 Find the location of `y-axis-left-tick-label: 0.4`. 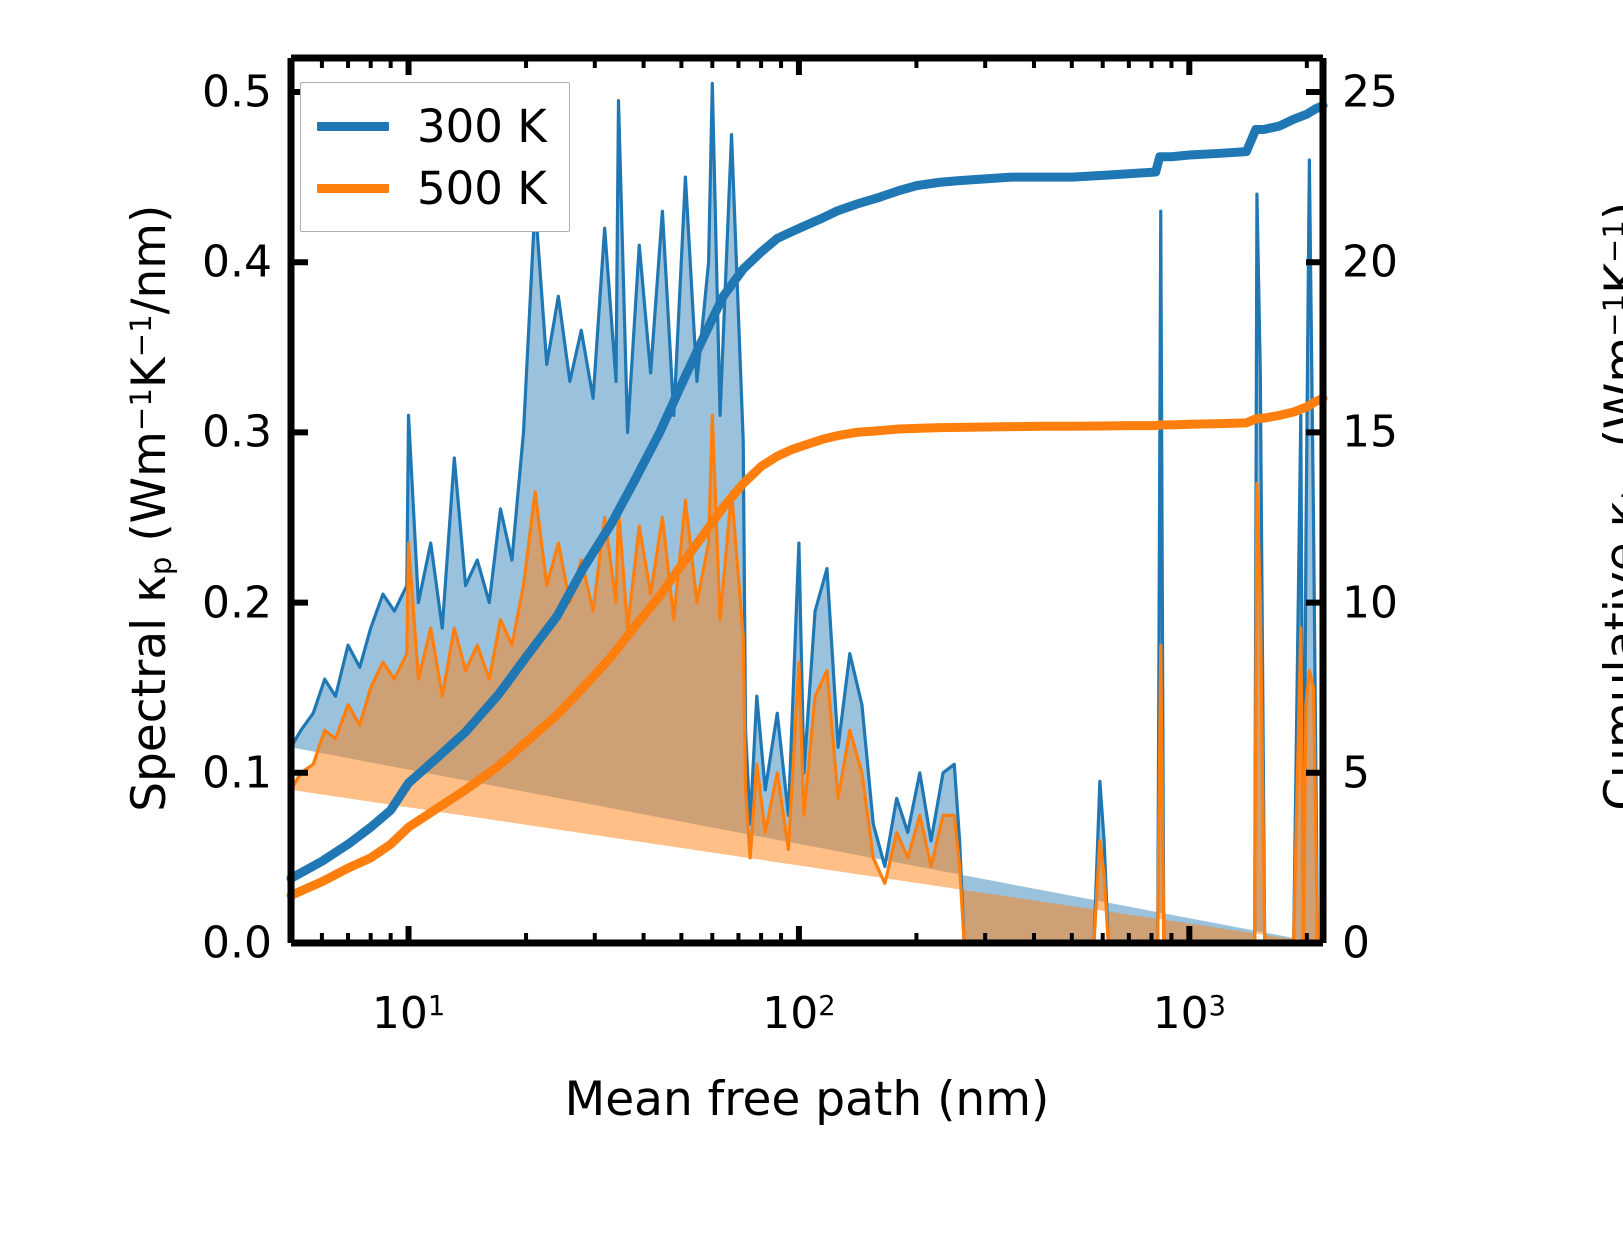

y-axis-left-tick-label: 0.4 is located at coordinates (237, 262).